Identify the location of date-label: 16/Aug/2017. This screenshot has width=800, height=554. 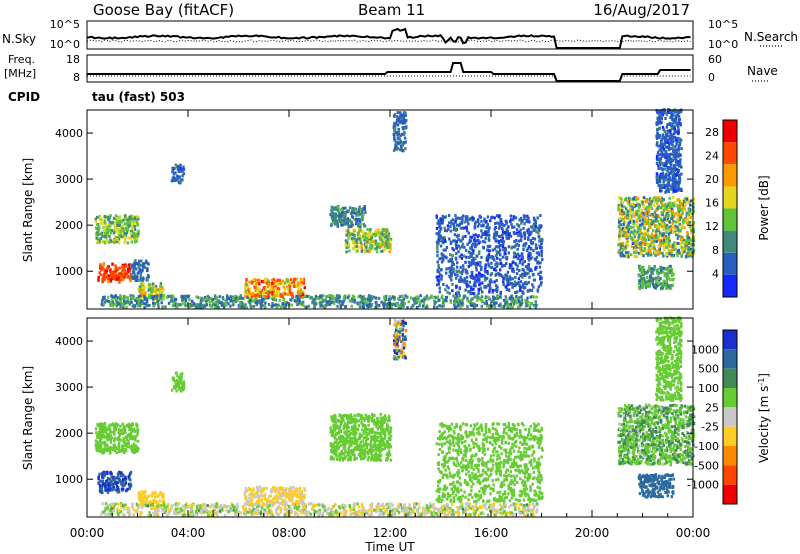
(641, 10).